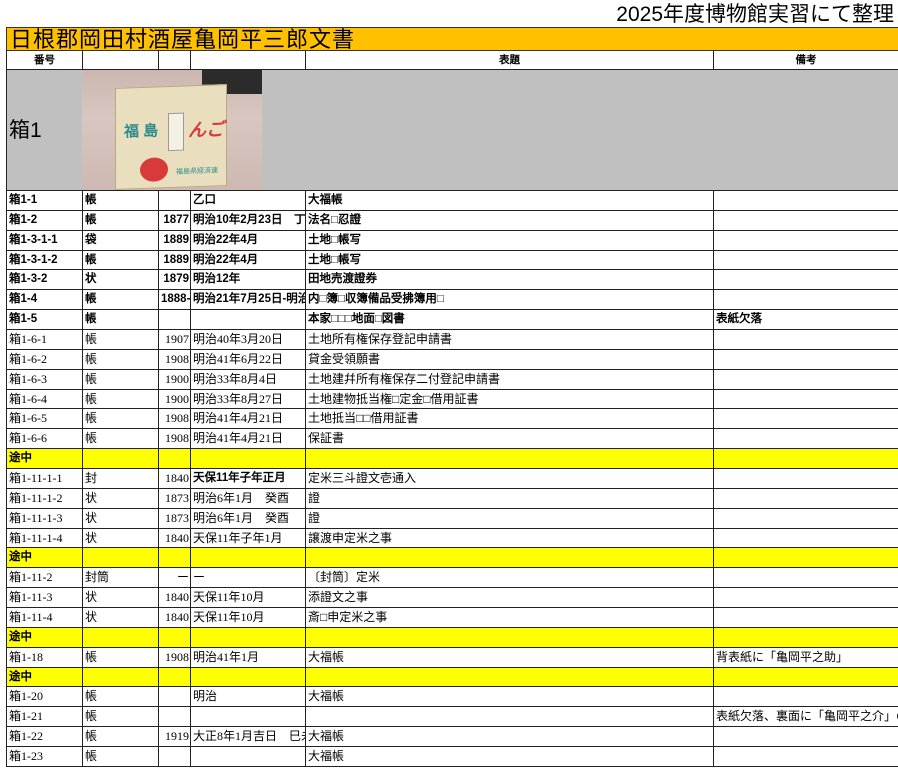 This screenshot has height=768, width=898. I want to click on cell-number: 箱1-11-1-2, so click(44, 498).